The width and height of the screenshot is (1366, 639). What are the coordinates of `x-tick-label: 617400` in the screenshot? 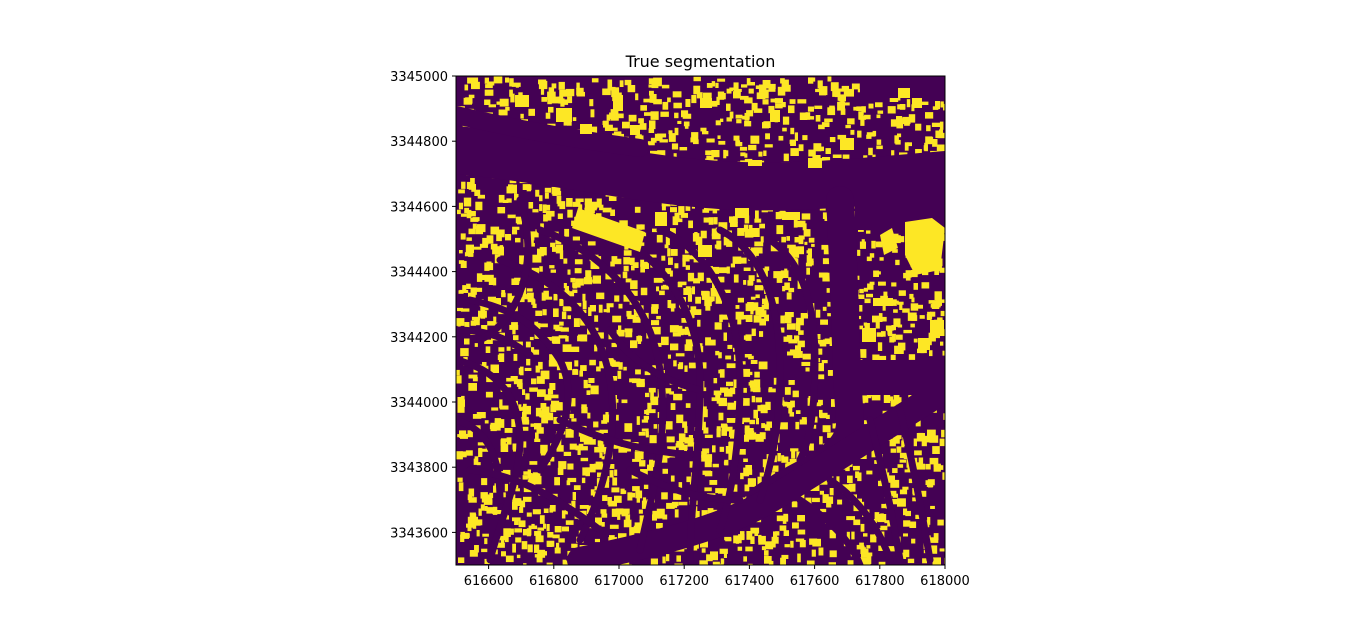 It's located at (750, 581).